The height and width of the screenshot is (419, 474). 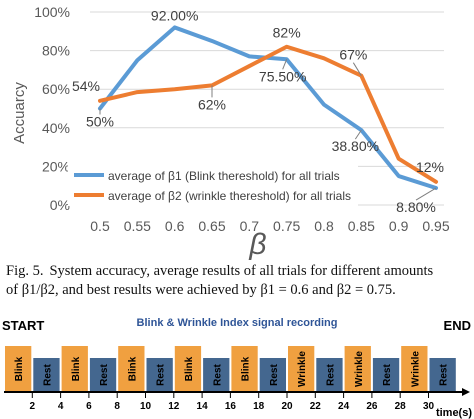 What do you see at coordinates (435, 226) in the screenshot?
I see `x-tick-label: 0.95` at bounding box center [435, 226].